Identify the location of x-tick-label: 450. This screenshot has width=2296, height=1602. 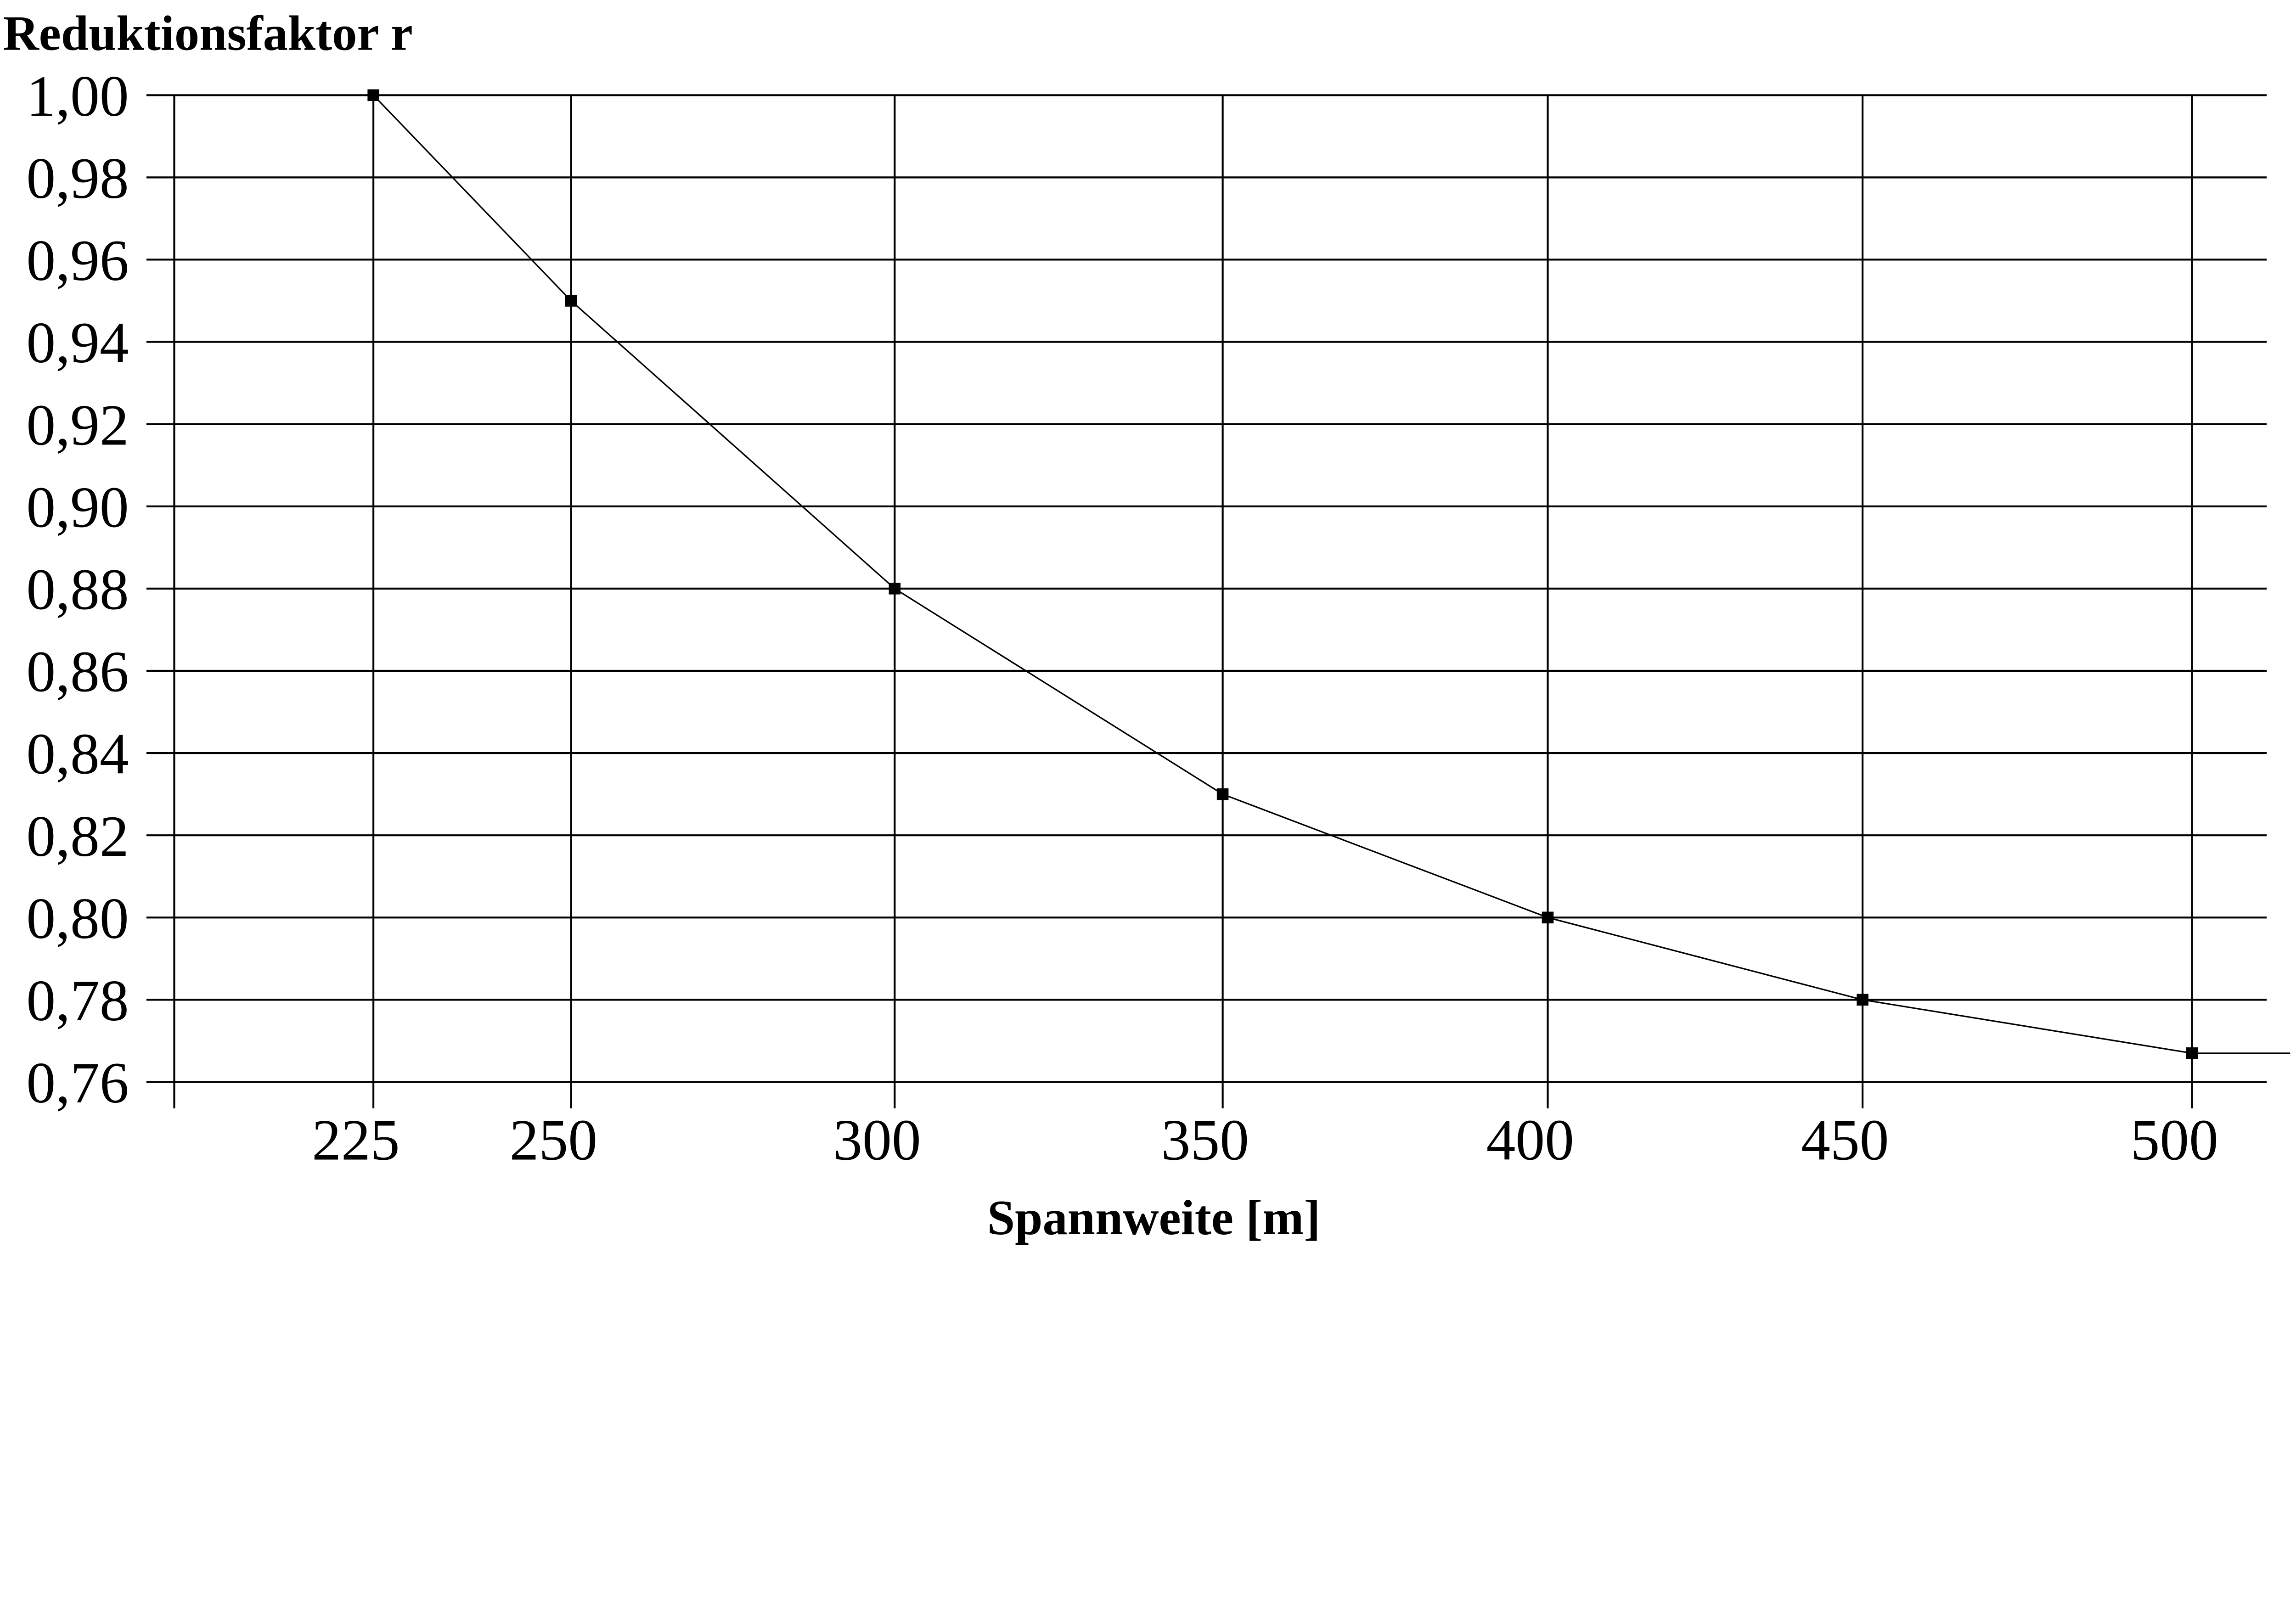
(1845, 1140).